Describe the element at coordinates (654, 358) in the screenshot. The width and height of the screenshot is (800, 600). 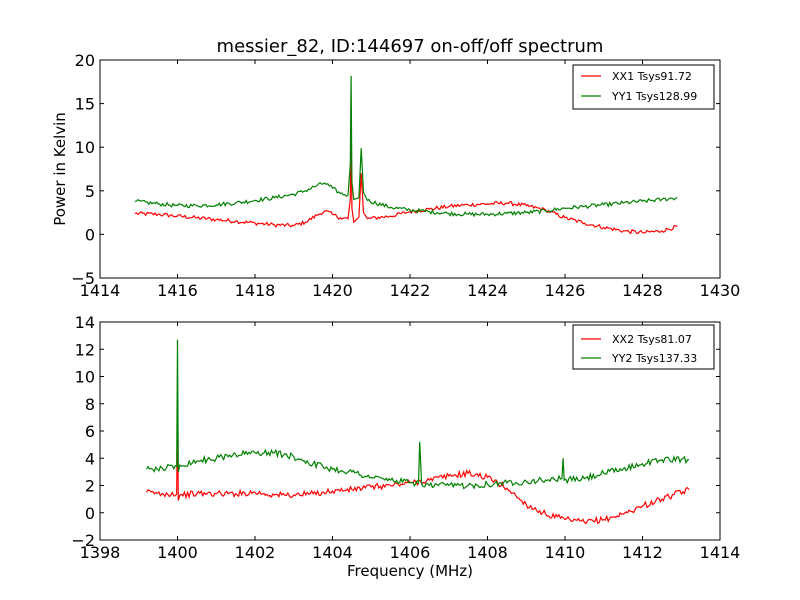
I see `bottom-legend-label-yy2: YY2 Tsys137.33` at that location.